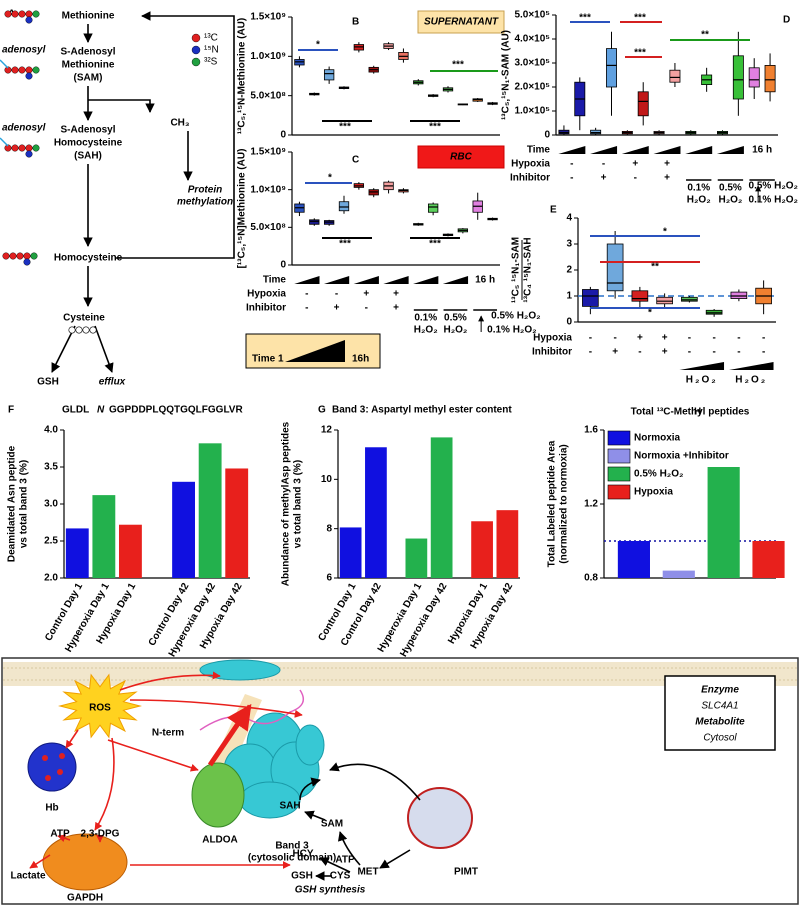 The image size is (800, 906). I want to click on legend-label: Normoxia +Inhibitor, so click(681, 456).